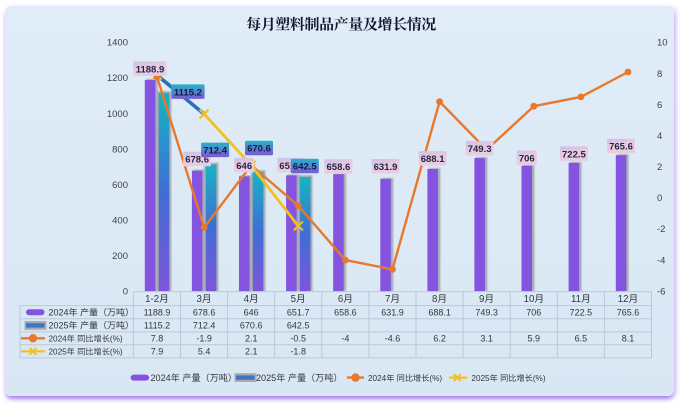  What do you see at coordinates (393, 339) in the screenshot?
I see `svg-text: -4.6` at bounding box center [393, 339].